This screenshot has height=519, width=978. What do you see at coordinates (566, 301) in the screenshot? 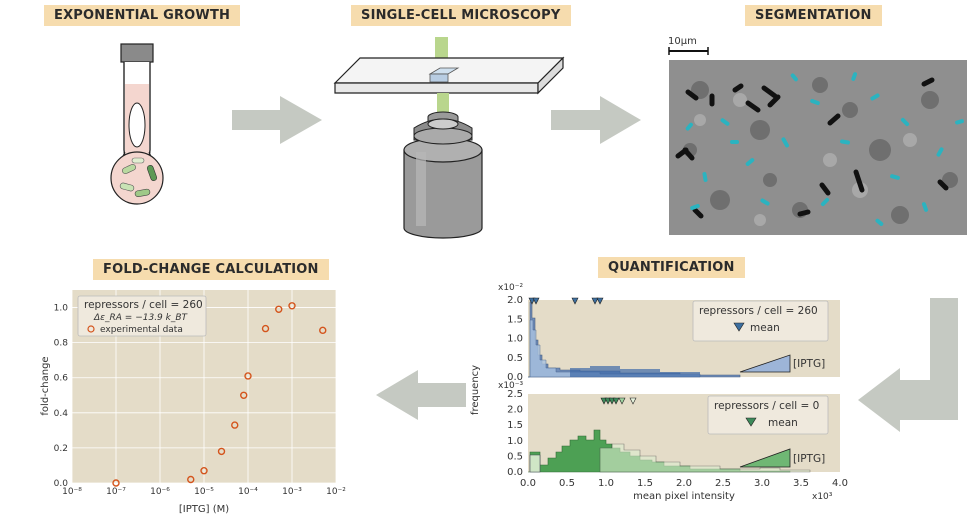
I see `histogram-top-means` at bounding box center [566, 301].